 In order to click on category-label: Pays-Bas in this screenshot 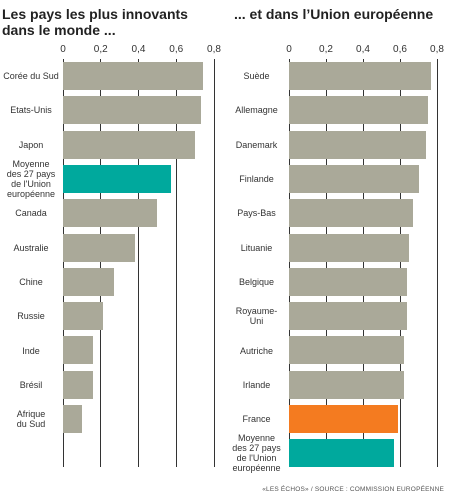, I will do `click(256, 213)`.